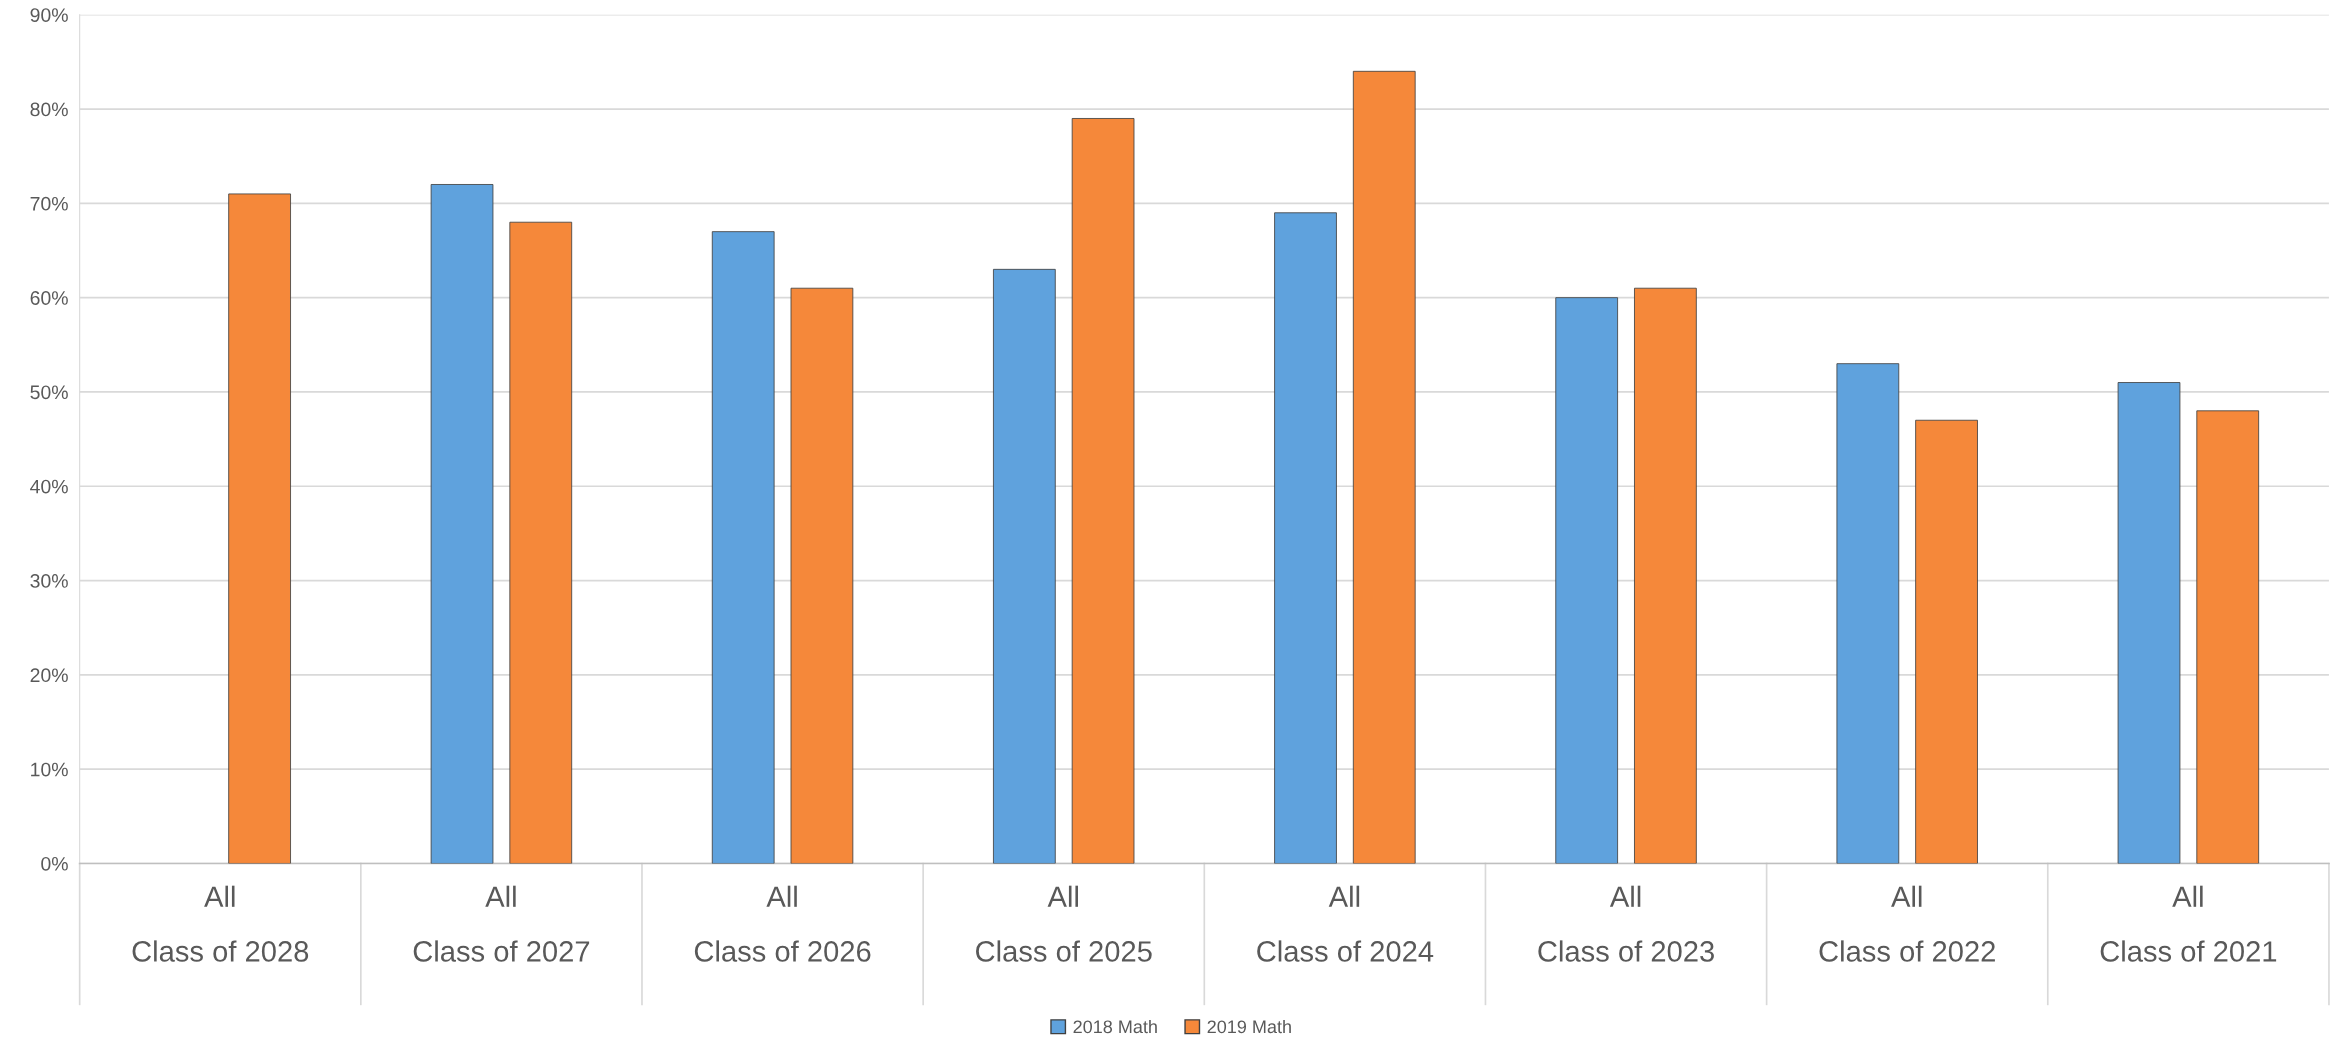  Describe the element at coordinates (49, 486) in the screenshot. I see `y-tick-label: 40%` at that location.